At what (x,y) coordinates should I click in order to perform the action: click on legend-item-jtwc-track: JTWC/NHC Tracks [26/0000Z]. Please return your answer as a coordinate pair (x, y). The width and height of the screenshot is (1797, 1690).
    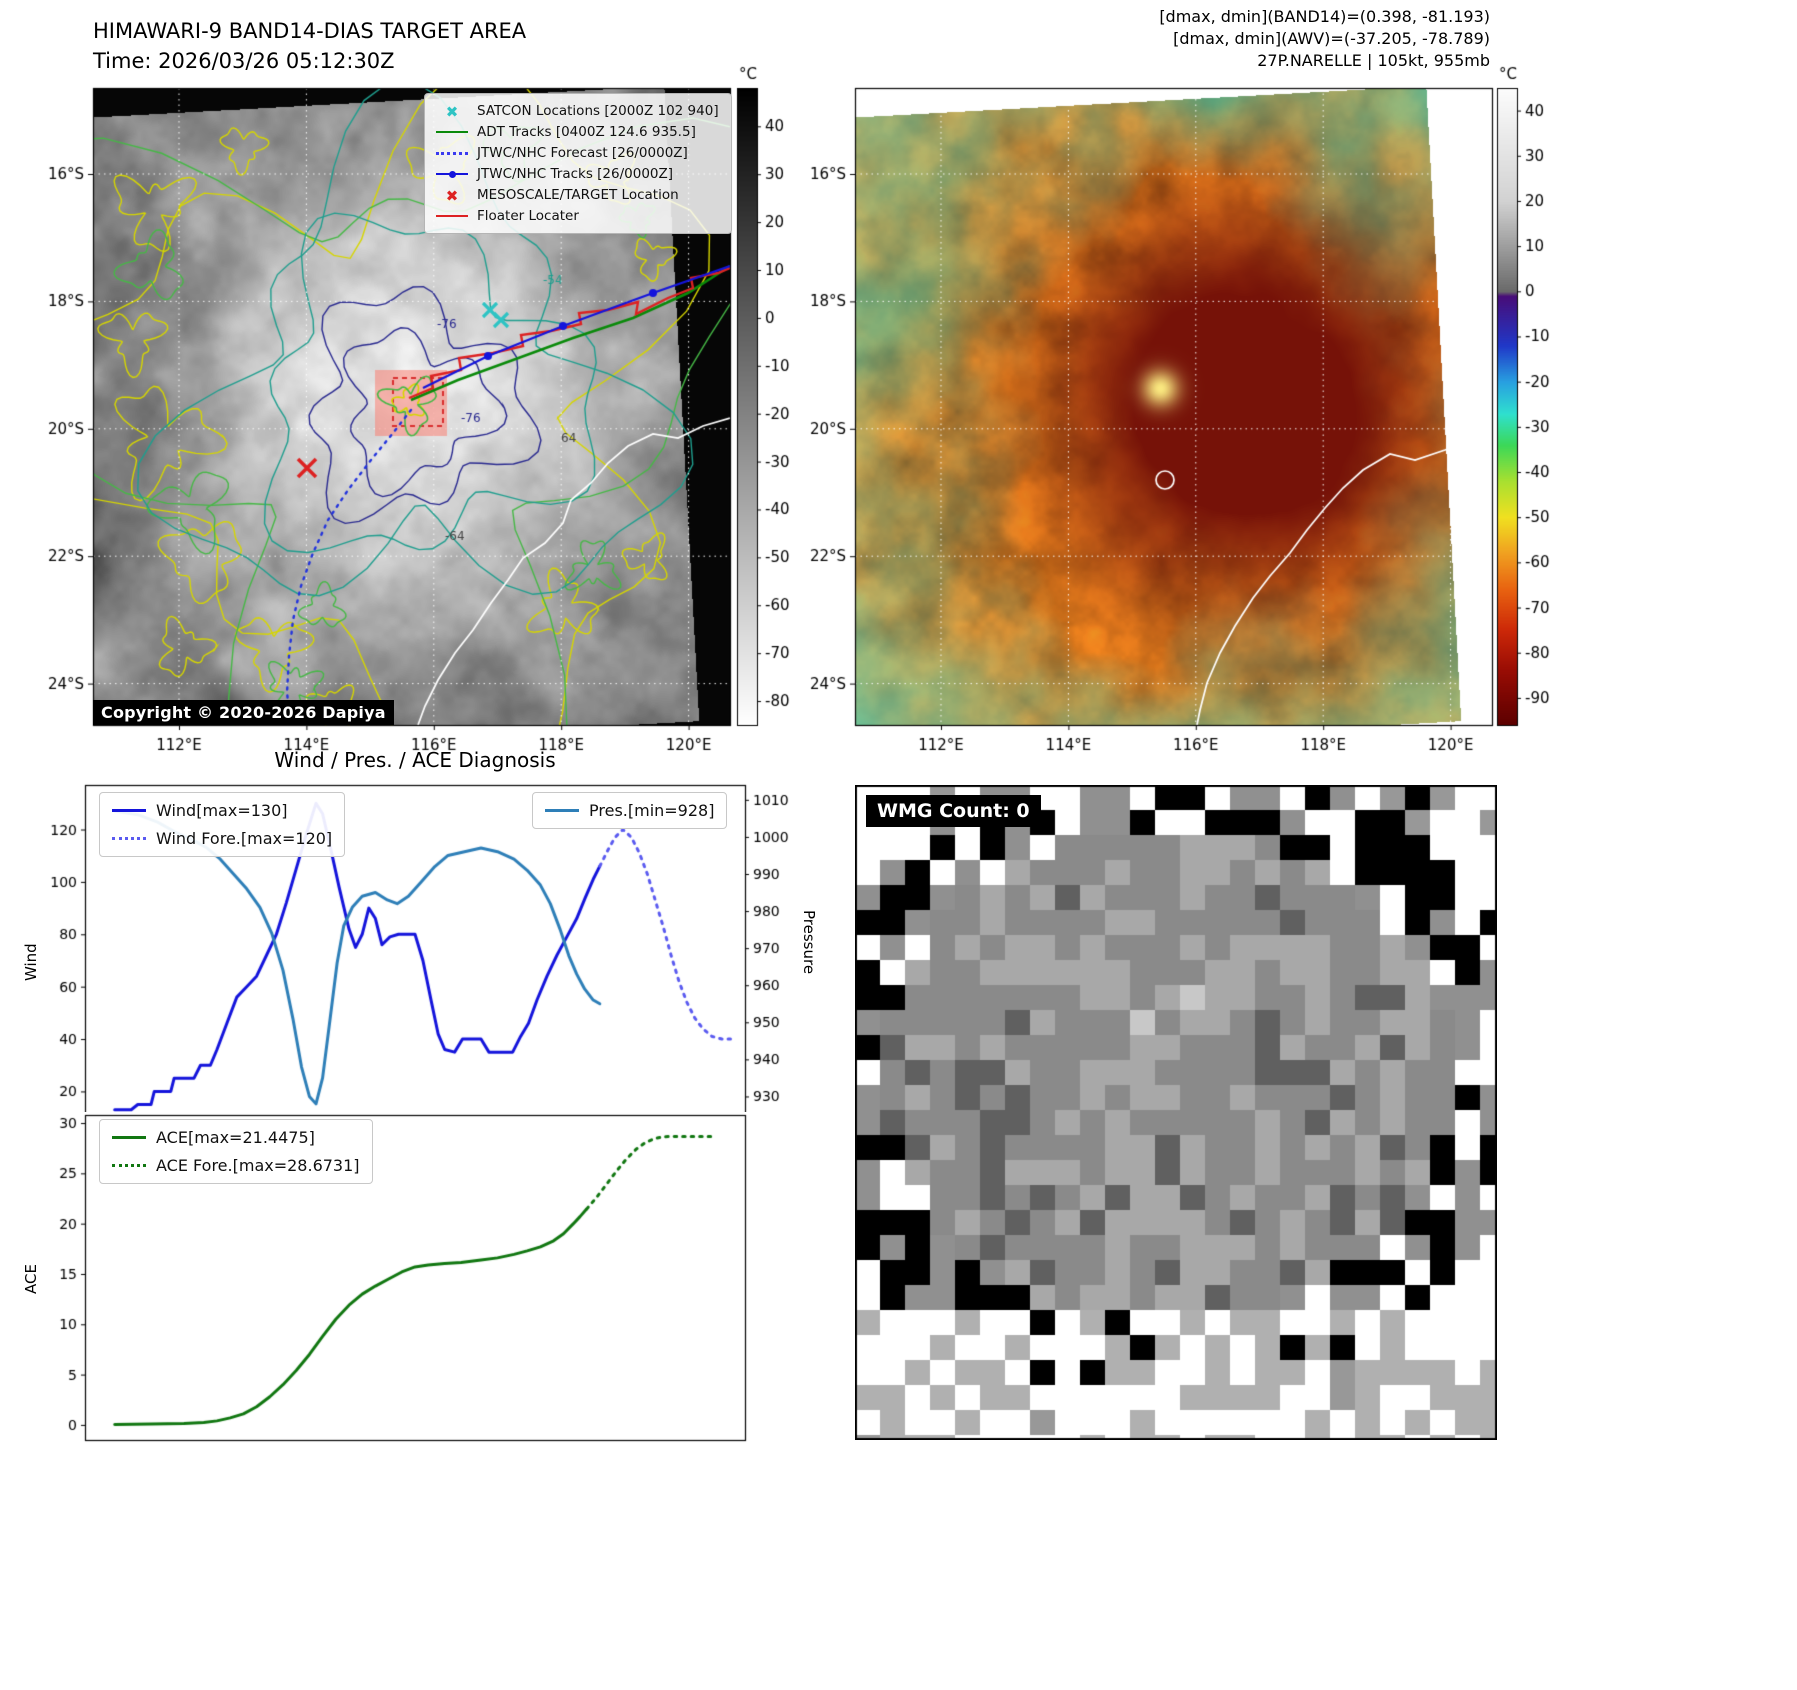
    Looking at the image, I should click on (578, 174).